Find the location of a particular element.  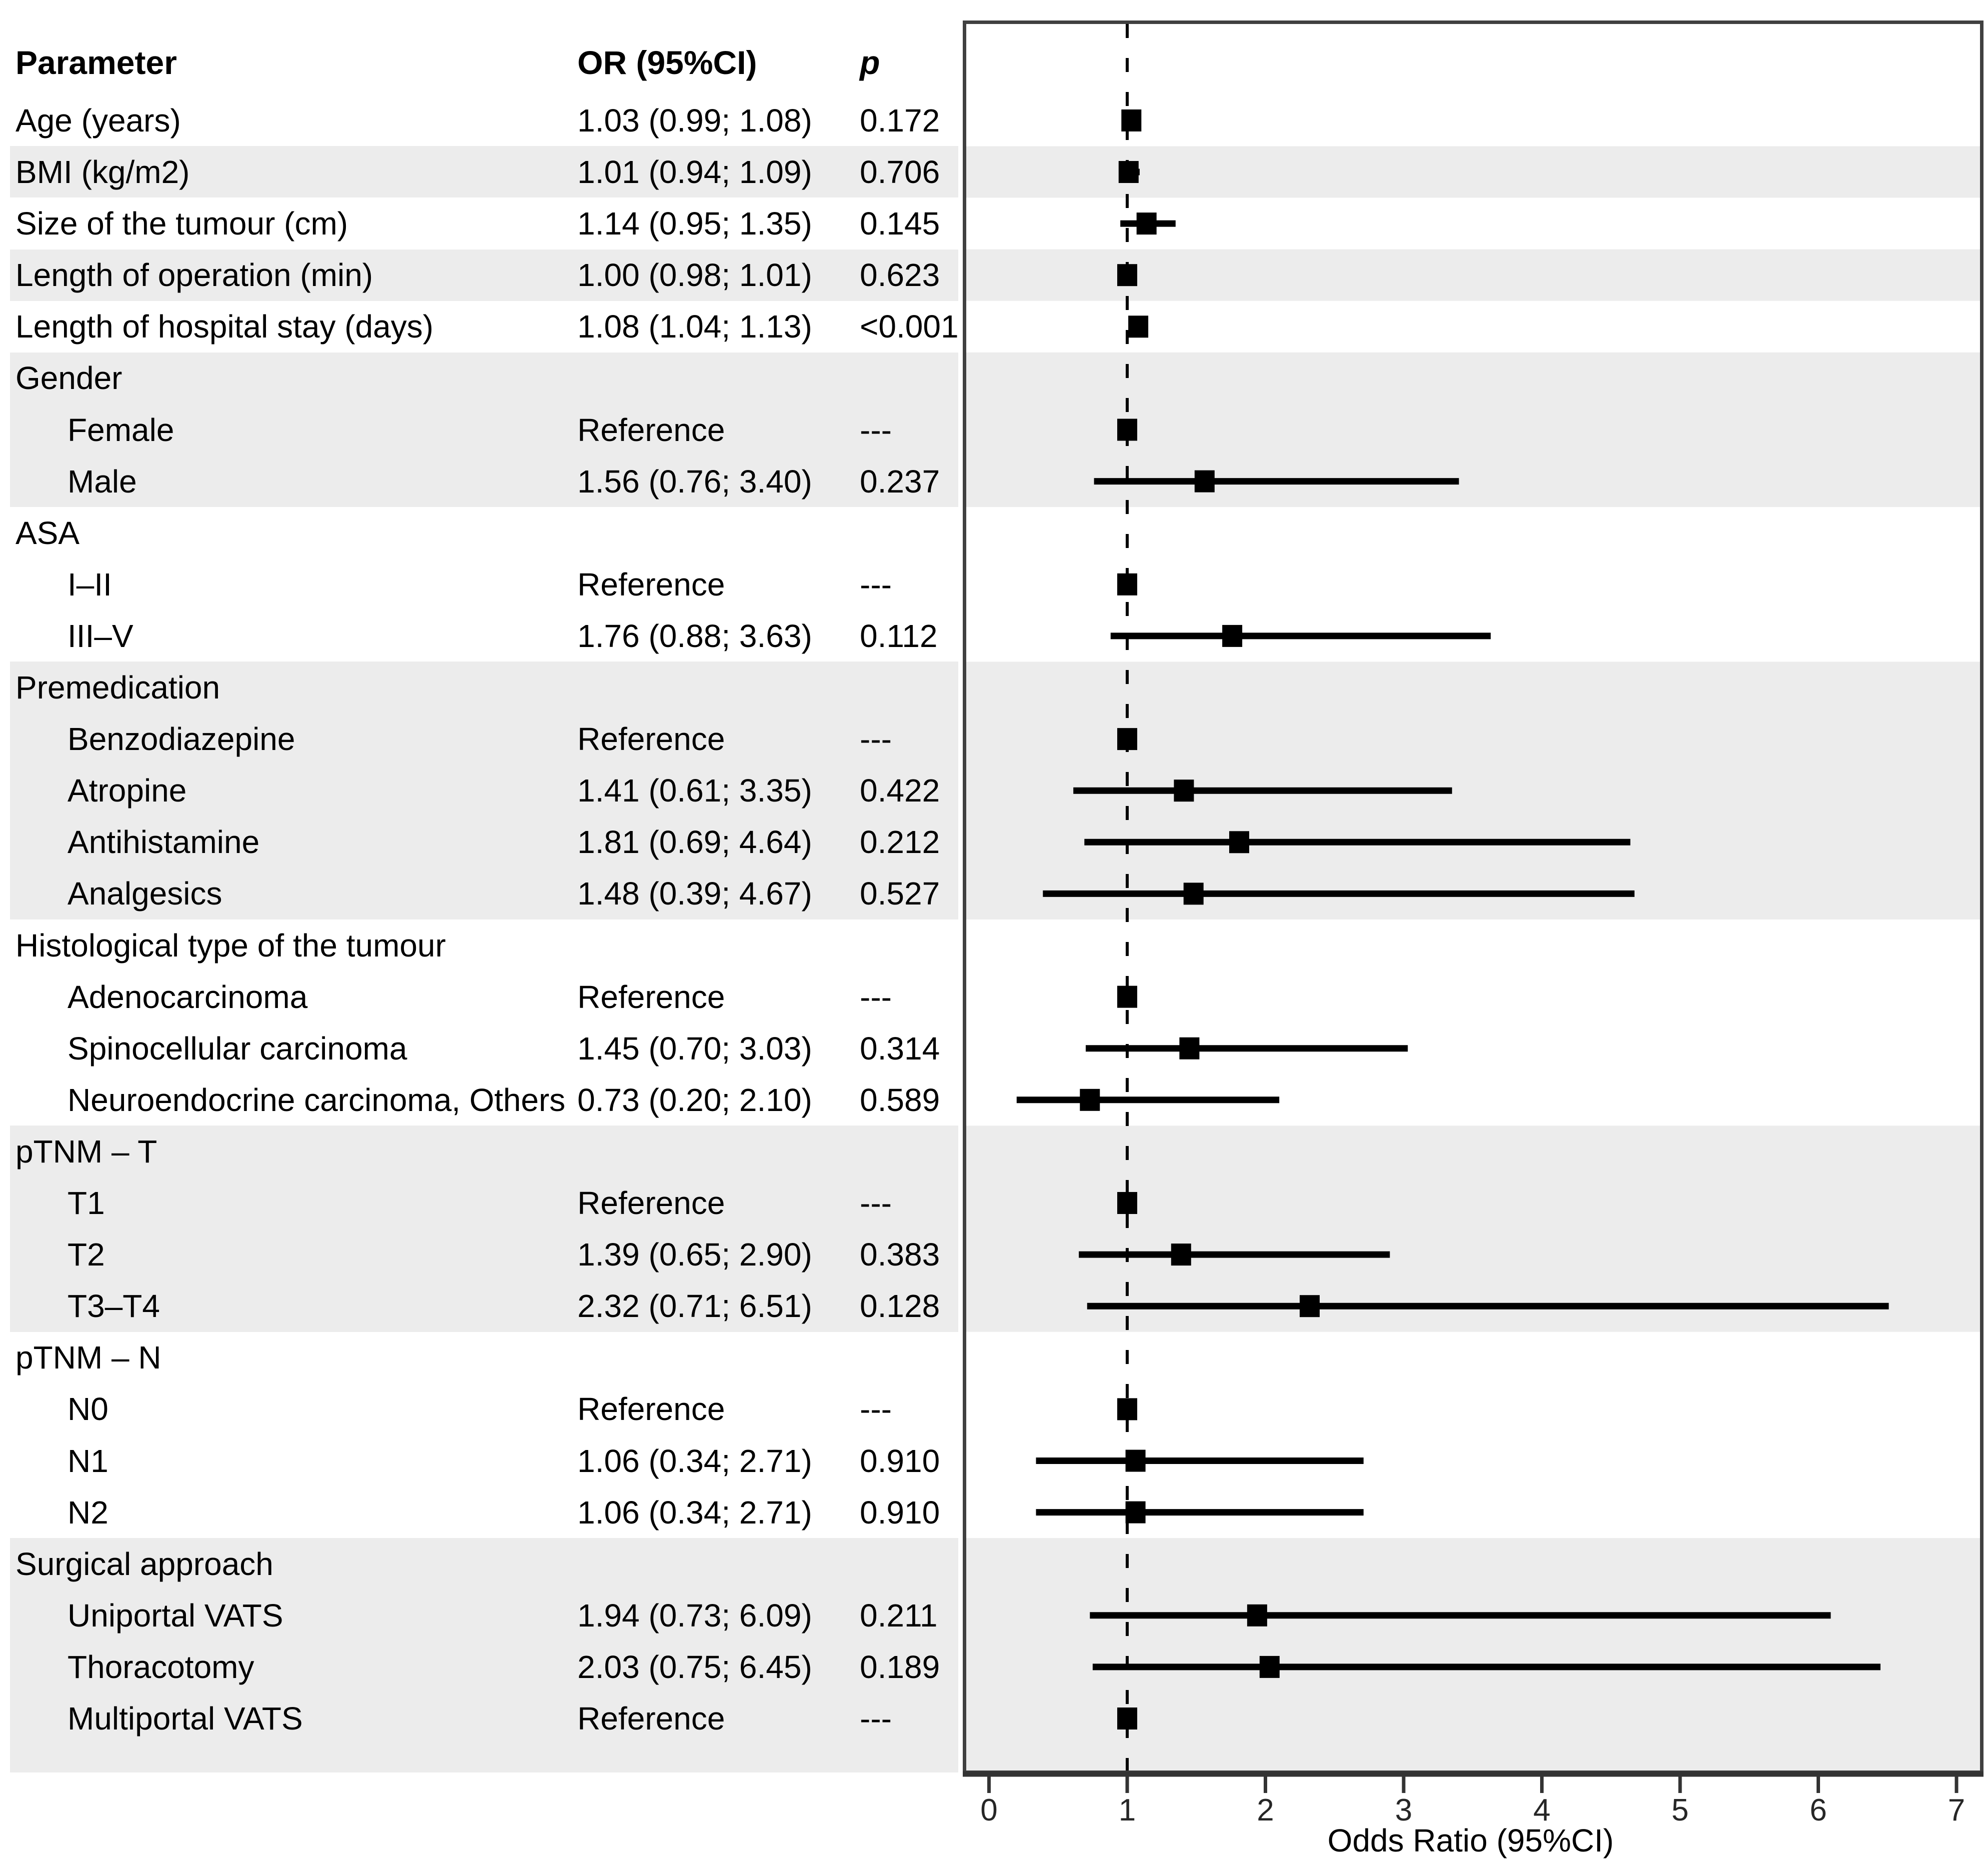

column-header-parameter: Parameter is located at coordinates (96, 62).